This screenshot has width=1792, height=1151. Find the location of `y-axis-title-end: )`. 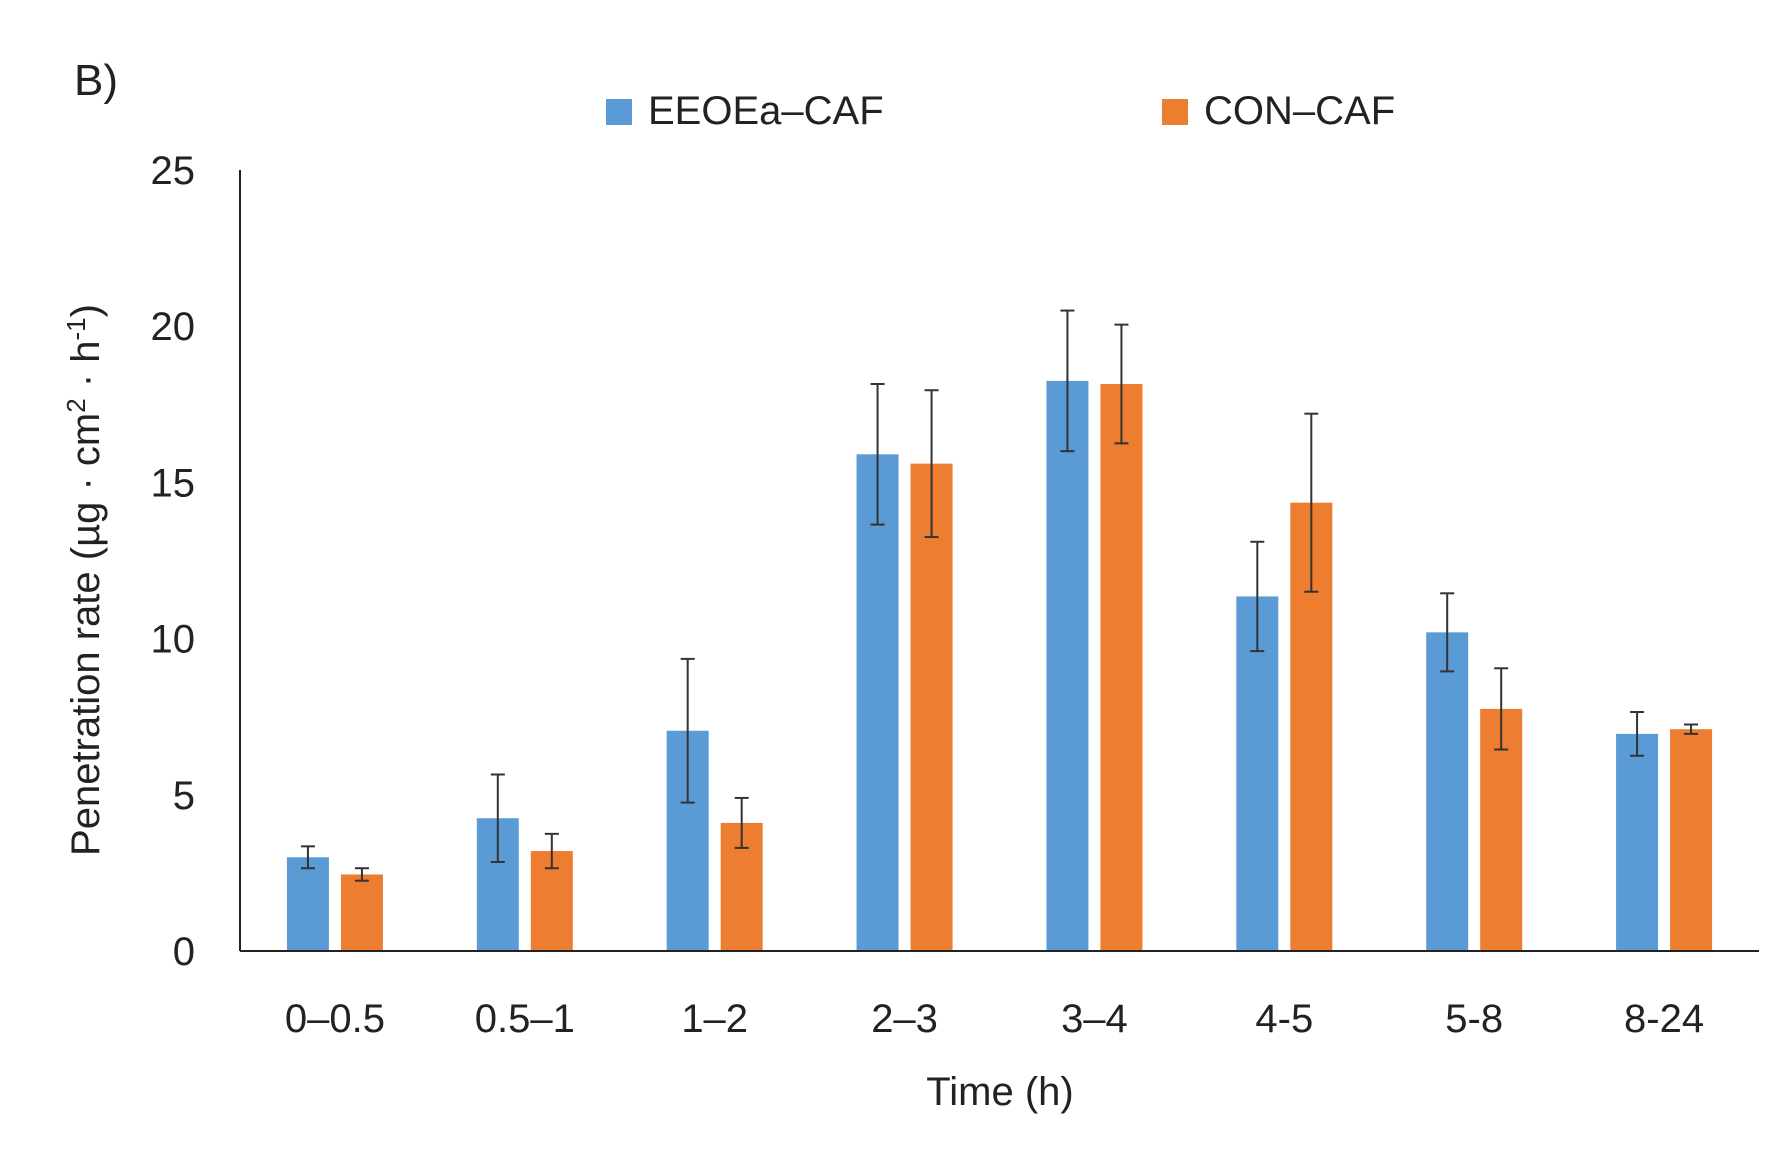

y-axis-title-end: ) is located at coordinates (86, 310).